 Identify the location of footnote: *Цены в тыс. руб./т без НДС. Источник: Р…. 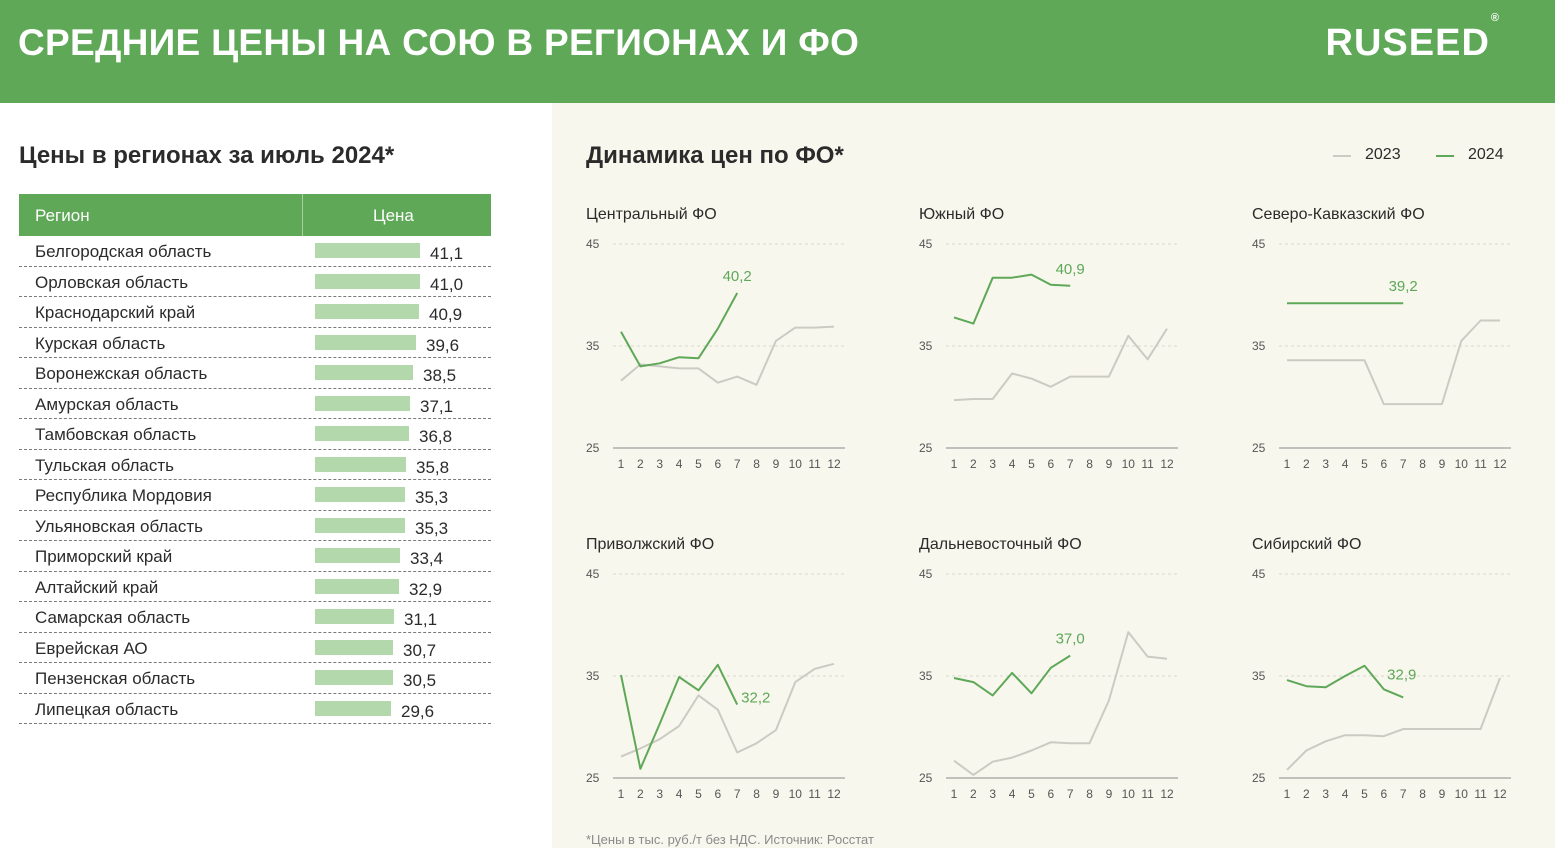
(730, 839).